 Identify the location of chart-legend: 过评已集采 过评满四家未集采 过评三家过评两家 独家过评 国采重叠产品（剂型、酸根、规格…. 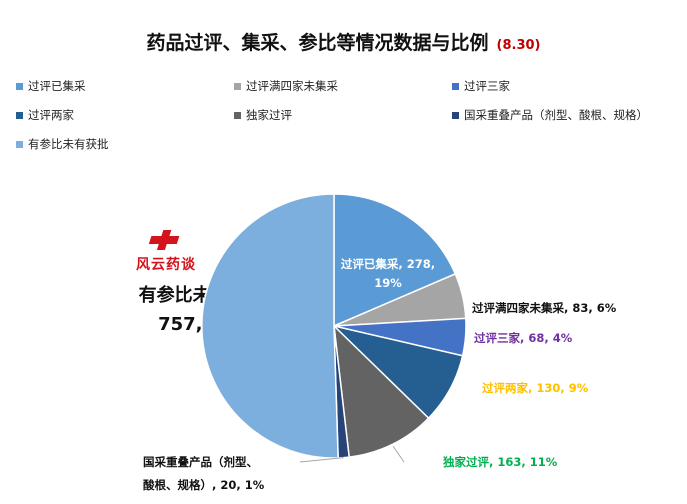
(346, 115).